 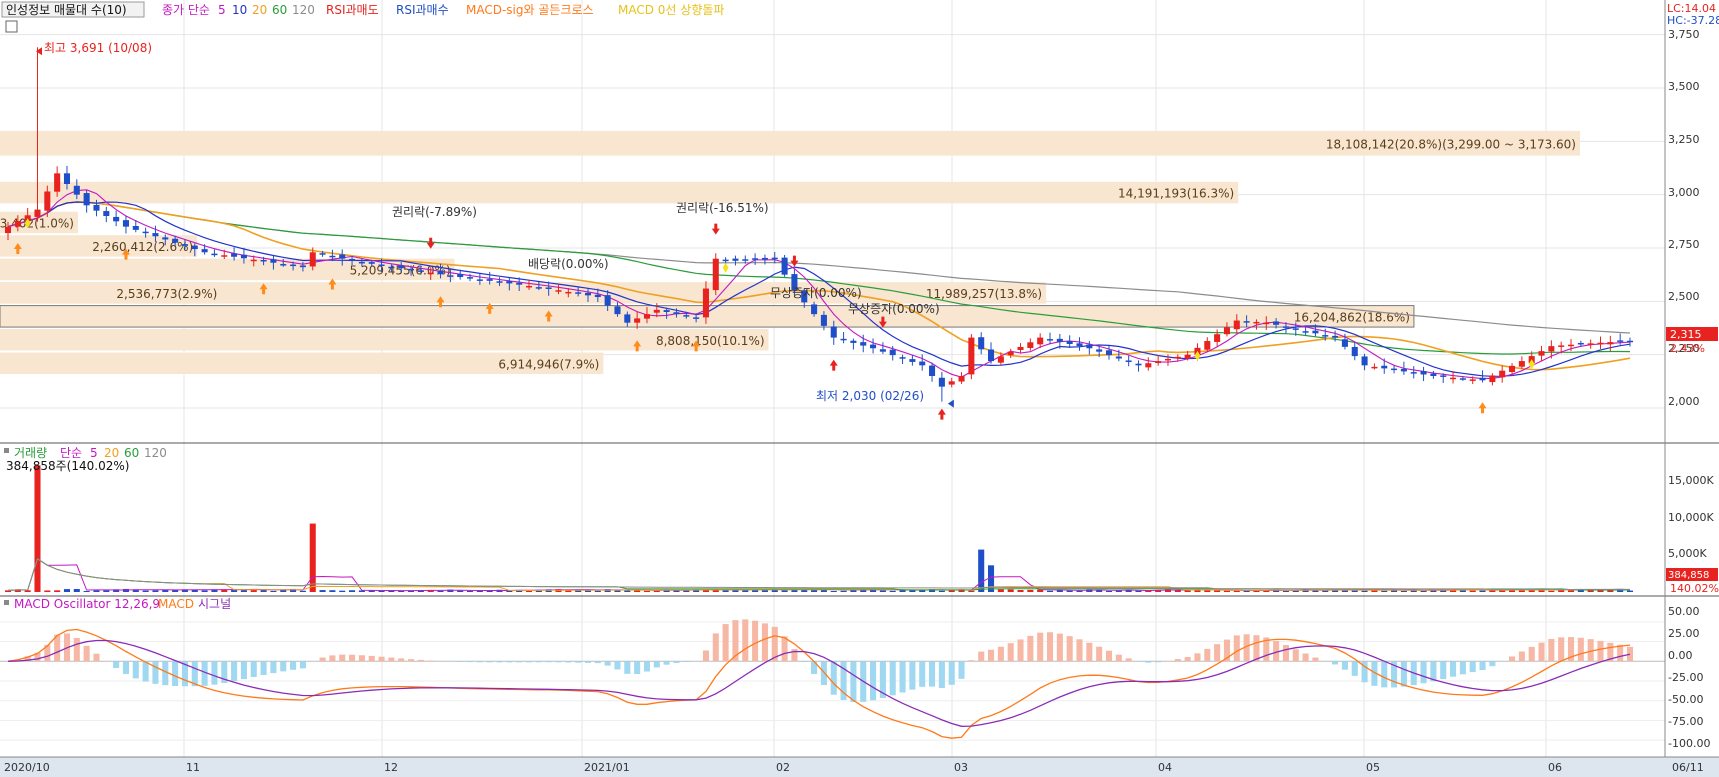 What do you see at coordinates (671, 10) in the screenshot?
I see `legend-macd-zero: MACD 0선 상향돌파` at bounding box center [671, 10].